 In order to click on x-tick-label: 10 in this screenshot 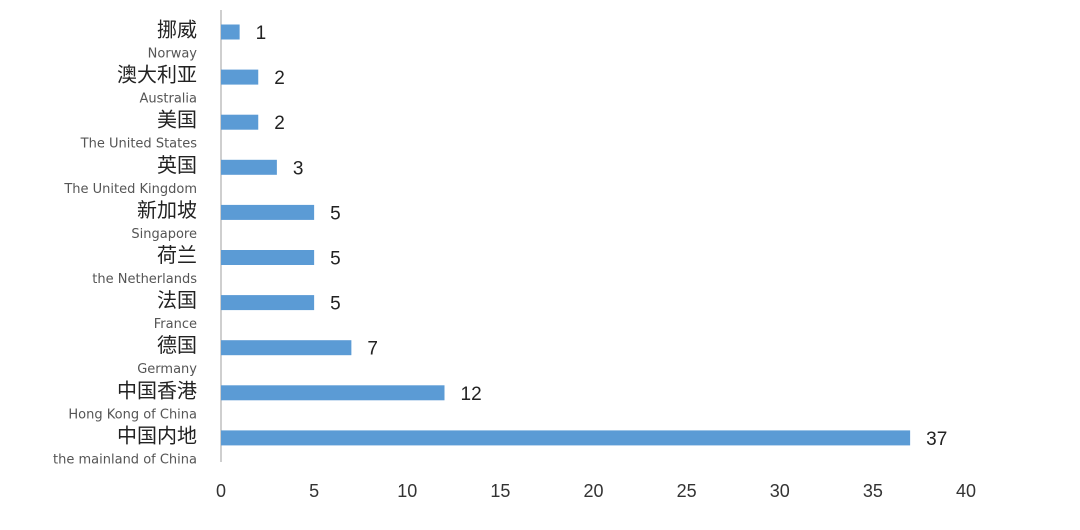, I will do `click(407, 491)`.